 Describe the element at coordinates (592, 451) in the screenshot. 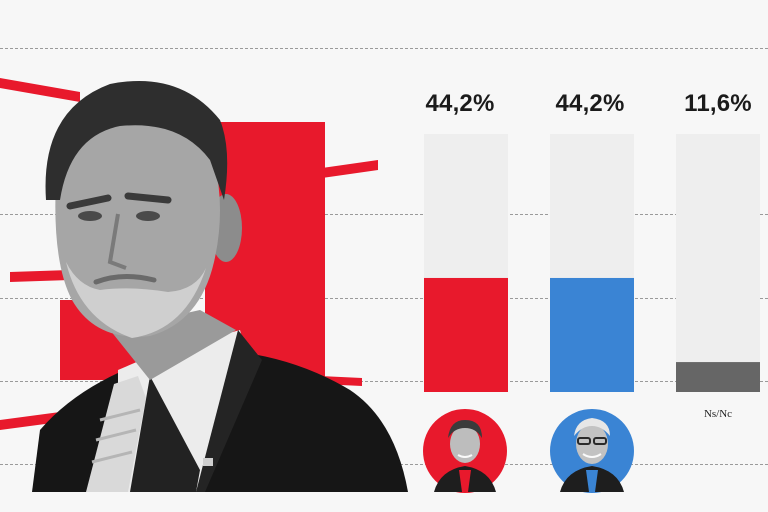

I see `avatar-blue-icon` at that location.